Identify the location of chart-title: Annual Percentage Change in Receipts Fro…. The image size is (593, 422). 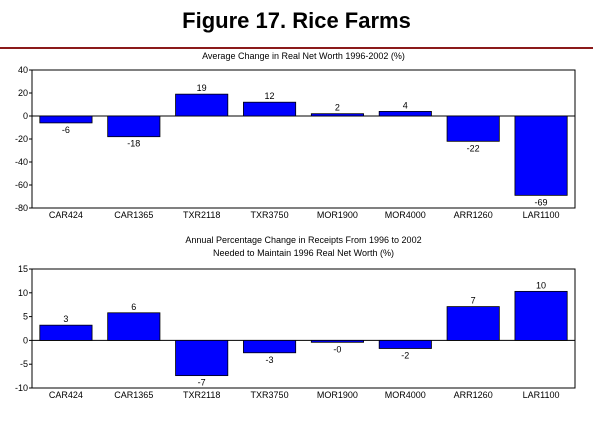
(303, 240).